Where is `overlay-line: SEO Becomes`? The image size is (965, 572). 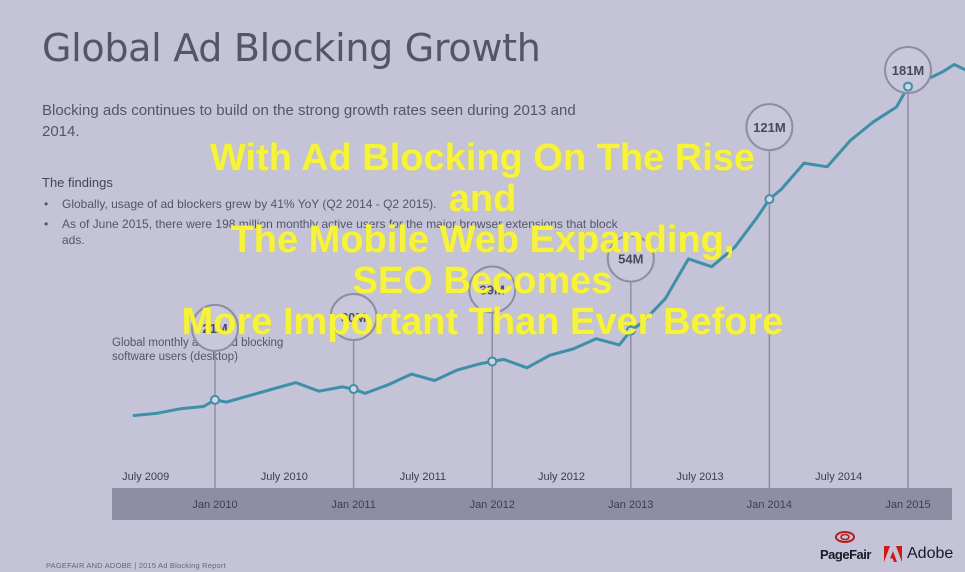
overlay-line: SEO Becomes is located at coordinates (482, 281).